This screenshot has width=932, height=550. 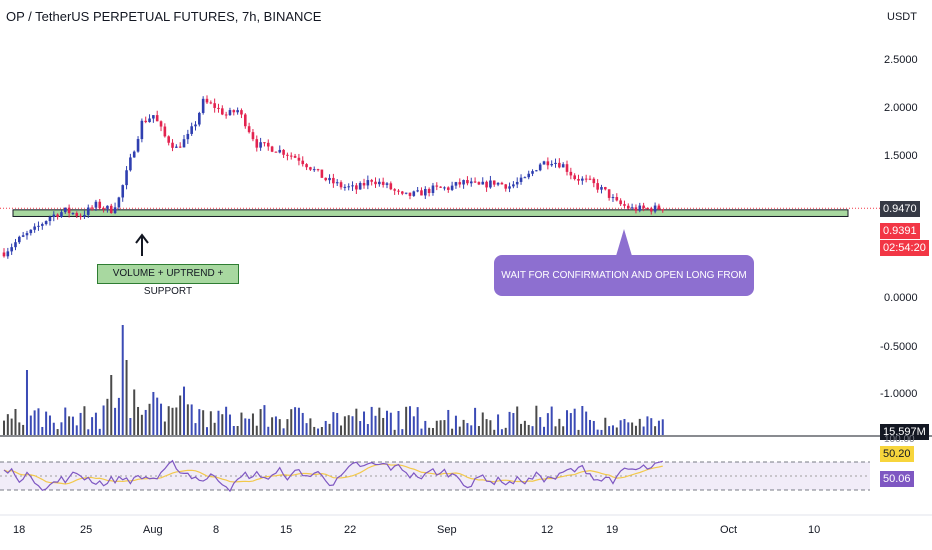 What do you see at coordinates (897, 454) in the screenshot?
I see `rsi-ma-tag: 50.20` at bounding box center [897, 454].